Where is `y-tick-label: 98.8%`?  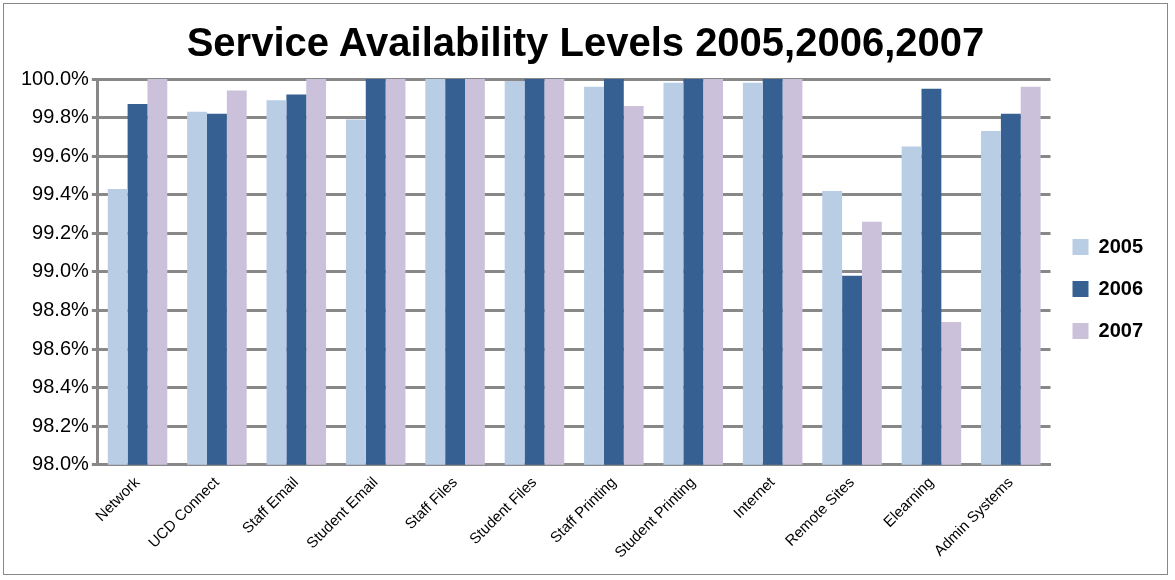 y-tick-label: 98.8% is located at coordinates (61, 308).